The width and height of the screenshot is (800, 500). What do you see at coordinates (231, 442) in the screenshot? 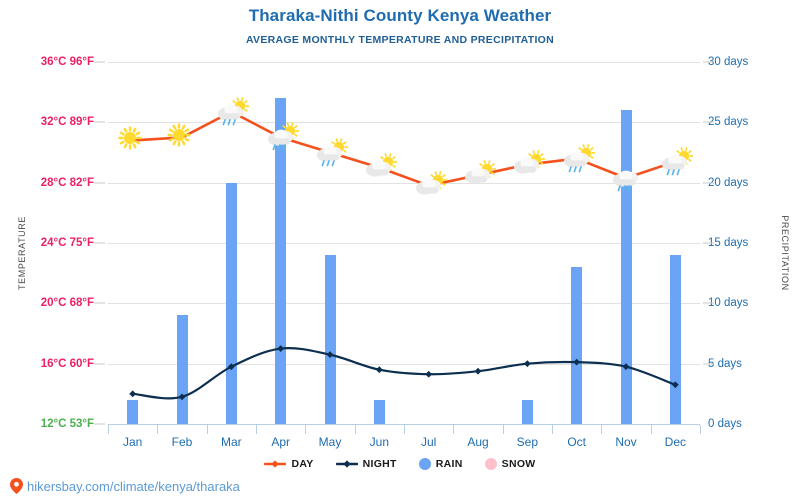
I see `month-label-mar: Mar` at bounding box center [231, 442].